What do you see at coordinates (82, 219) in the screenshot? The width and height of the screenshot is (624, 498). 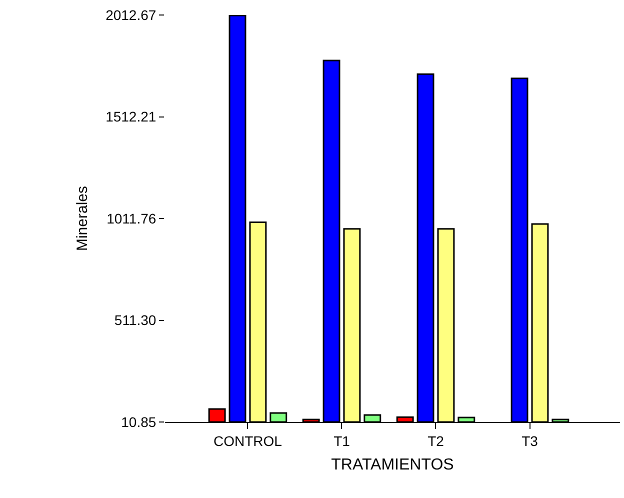 I see `y-axis-title: Minerales` at bounding box center [82, 219].